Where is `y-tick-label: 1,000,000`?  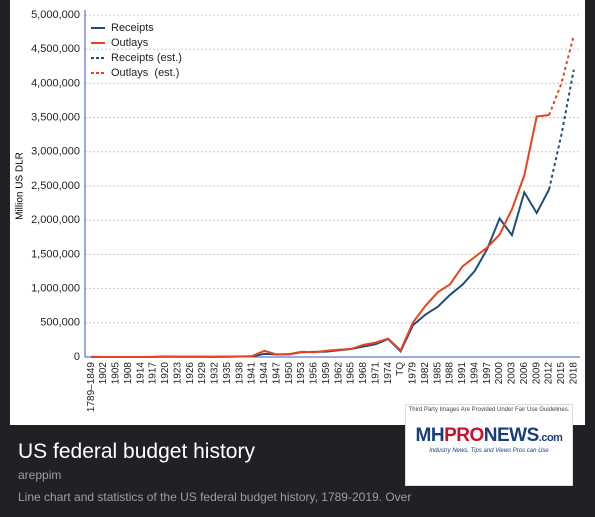
y-tick-label: 1,000,000 is located at coordinates (55, 289).